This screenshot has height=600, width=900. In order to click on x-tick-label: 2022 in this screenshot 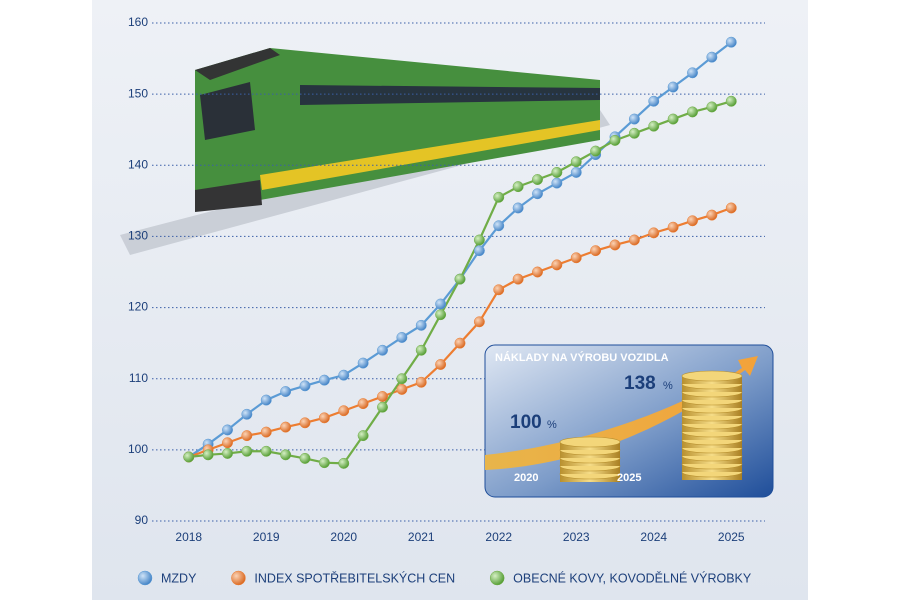, I will do `click(498, 537)`.